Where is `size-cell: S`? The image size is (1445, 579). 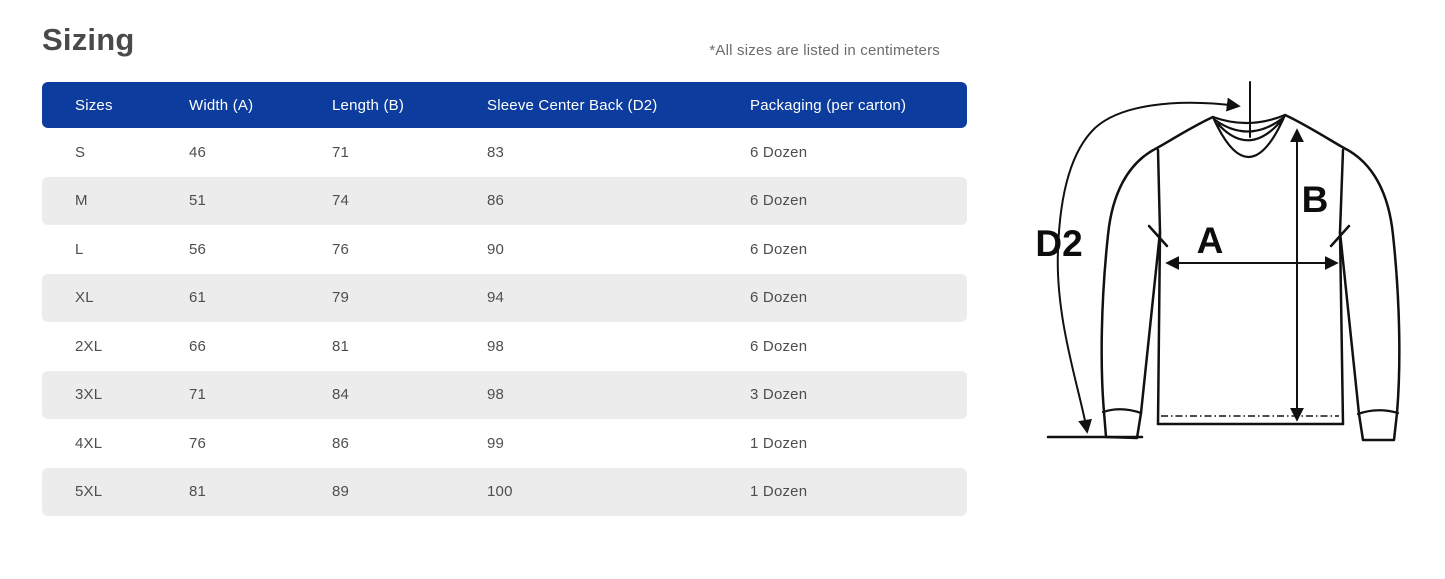
size-cell: S is located at coordinates (80, 152).